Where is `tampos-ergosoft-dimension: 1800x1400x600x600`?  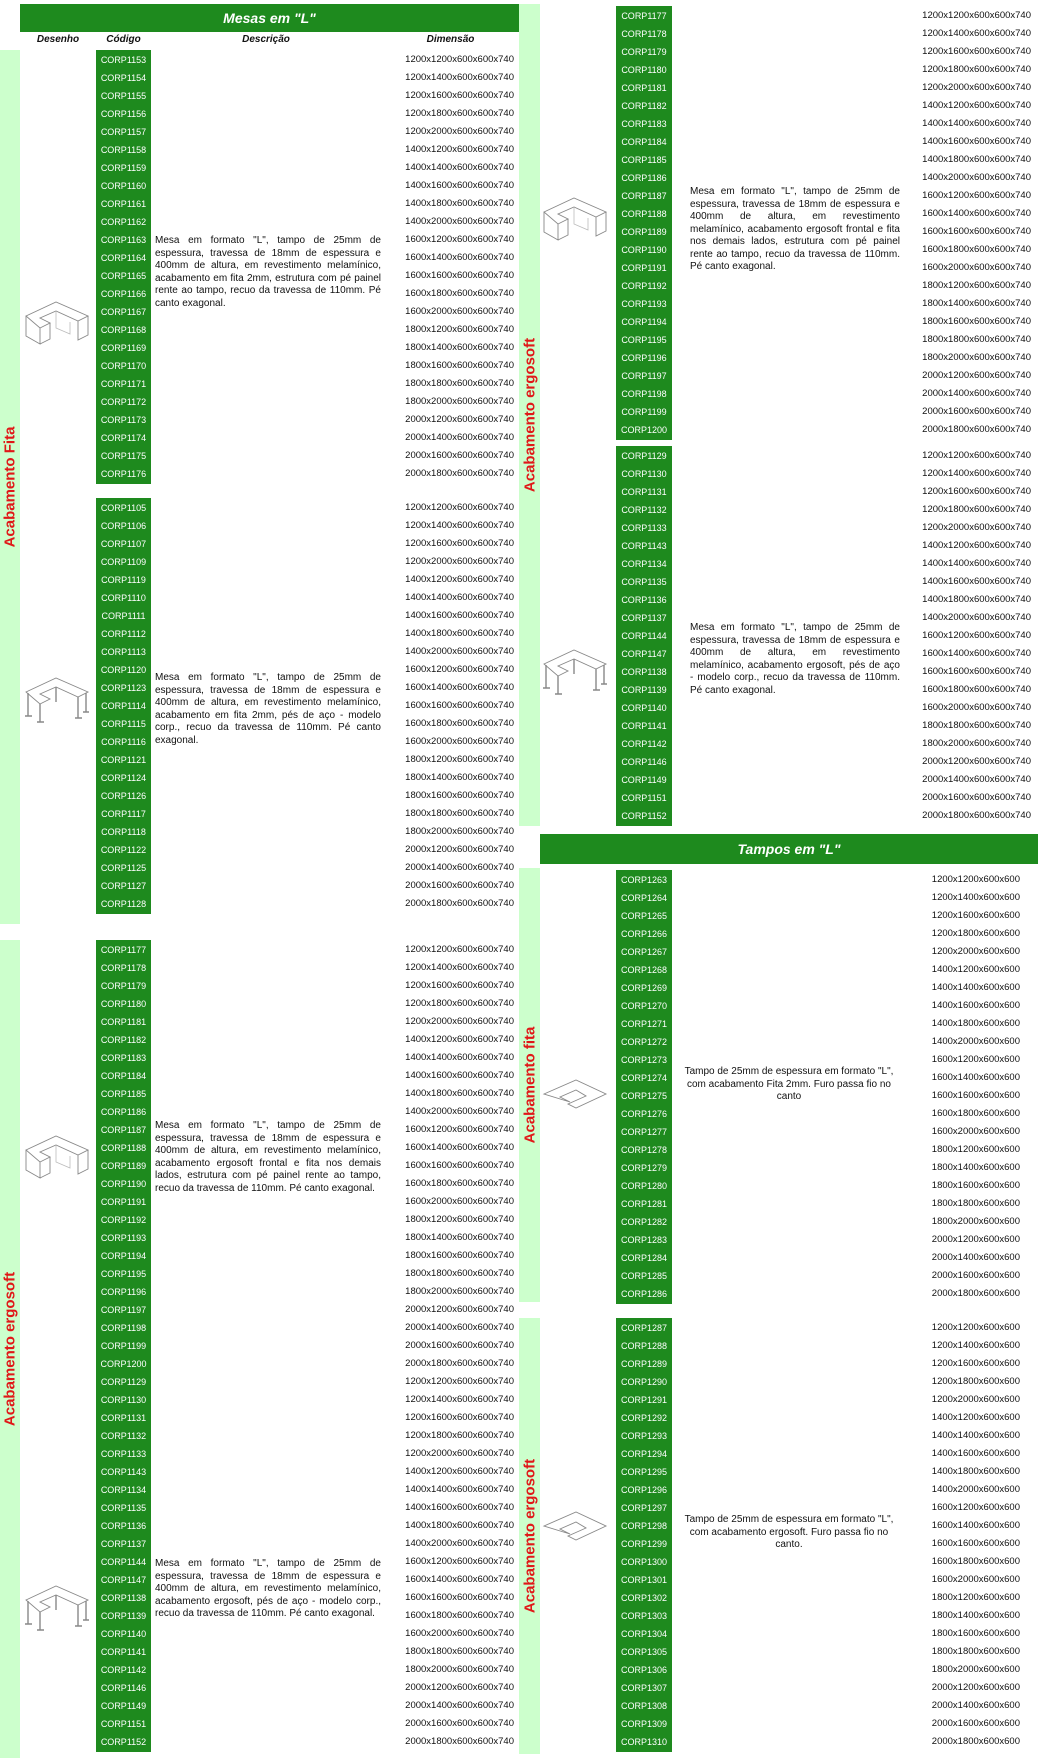
tampos-ergosoft-dimension: 1800x1400x600x600 is located at coordinates (975, 1615).